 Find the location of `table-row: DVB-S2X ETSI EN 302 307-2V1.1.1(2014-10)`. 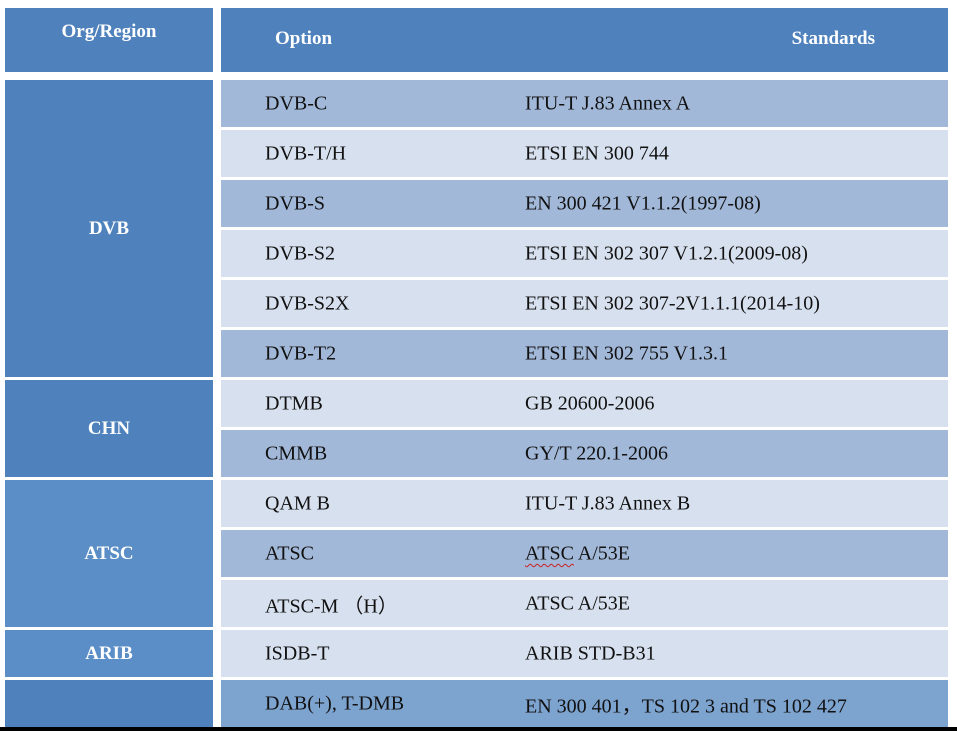

table-row: DVB-S2X ETSI EN 302 307-2V1.1.1(2014-10) is located at coordinates (584, 303).